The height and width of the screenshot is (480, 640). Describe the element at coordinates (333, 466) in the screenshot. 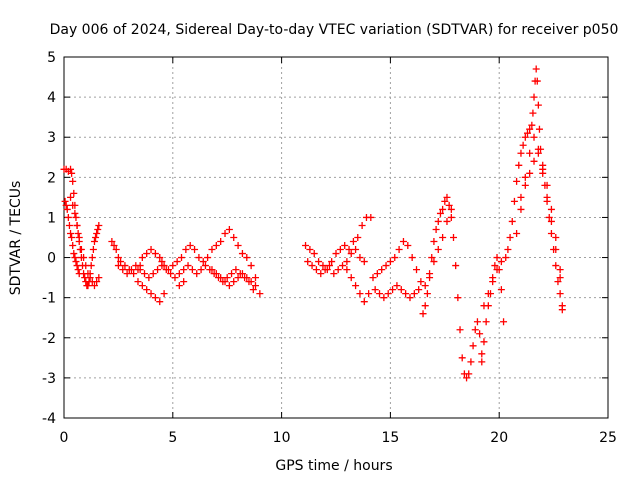

I see `x-axis-label: GPS time / hours` at that location.